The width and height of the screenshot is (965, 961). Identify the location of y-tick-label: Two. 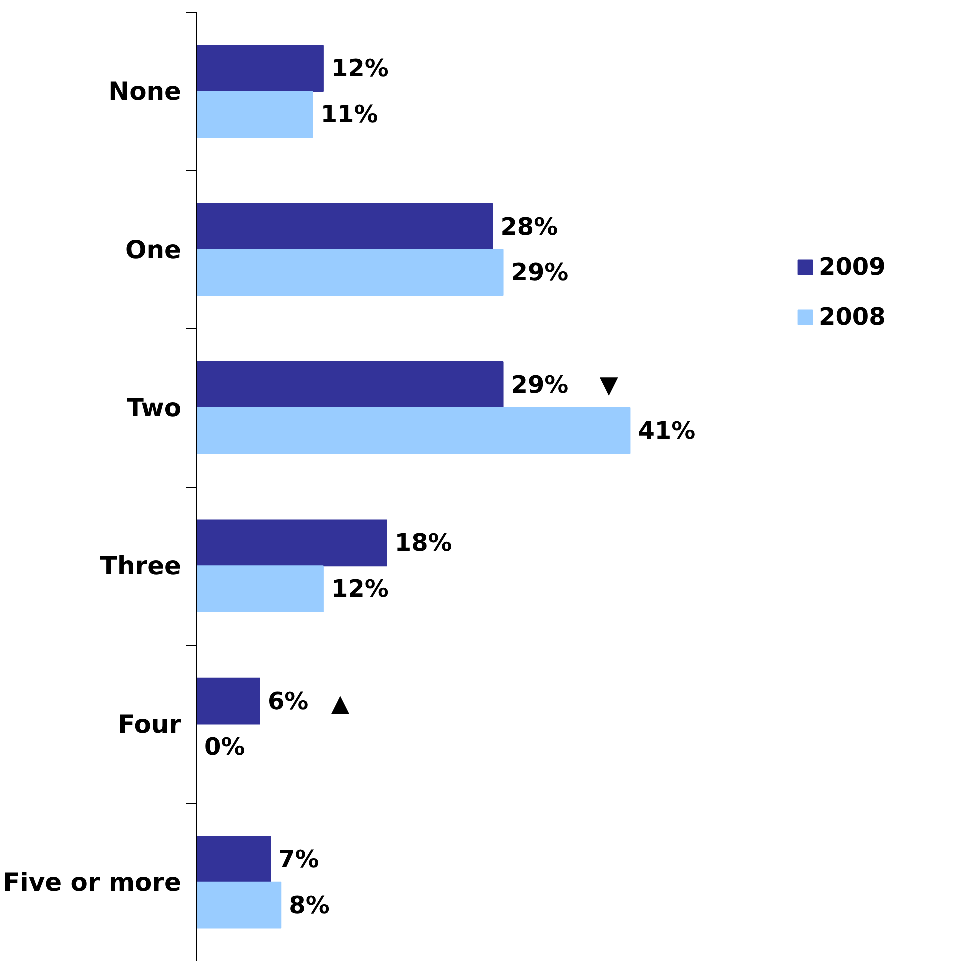
(154, 407).